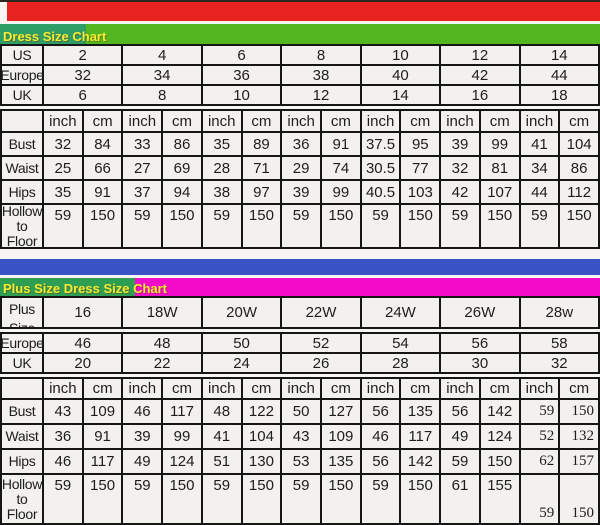  Describe the element at coordinates (321, 312) in the screenshot. I see `size-value-cell: 22W` at that location.